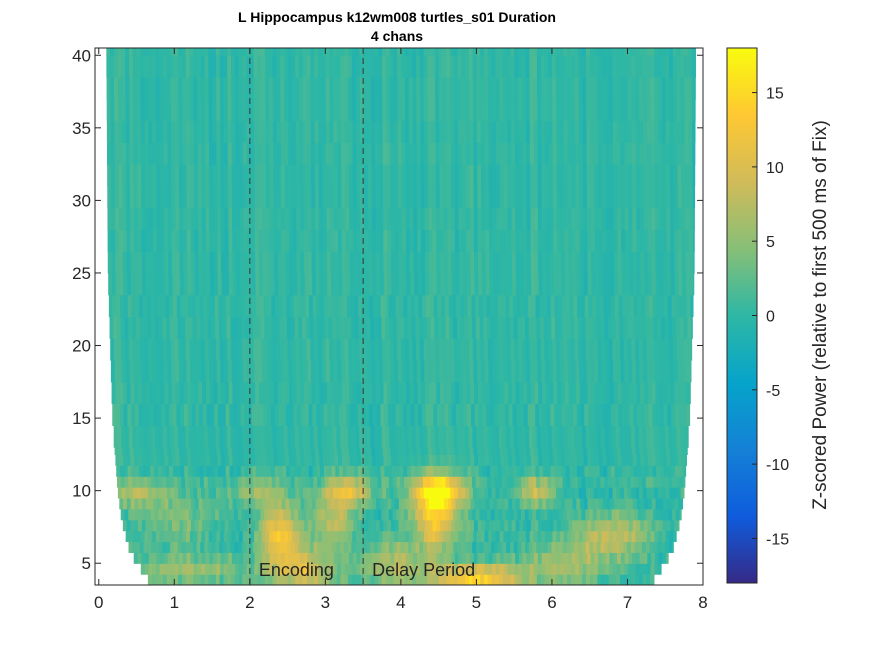  I want to click on x-tick-label: 6, so click(551, 602).